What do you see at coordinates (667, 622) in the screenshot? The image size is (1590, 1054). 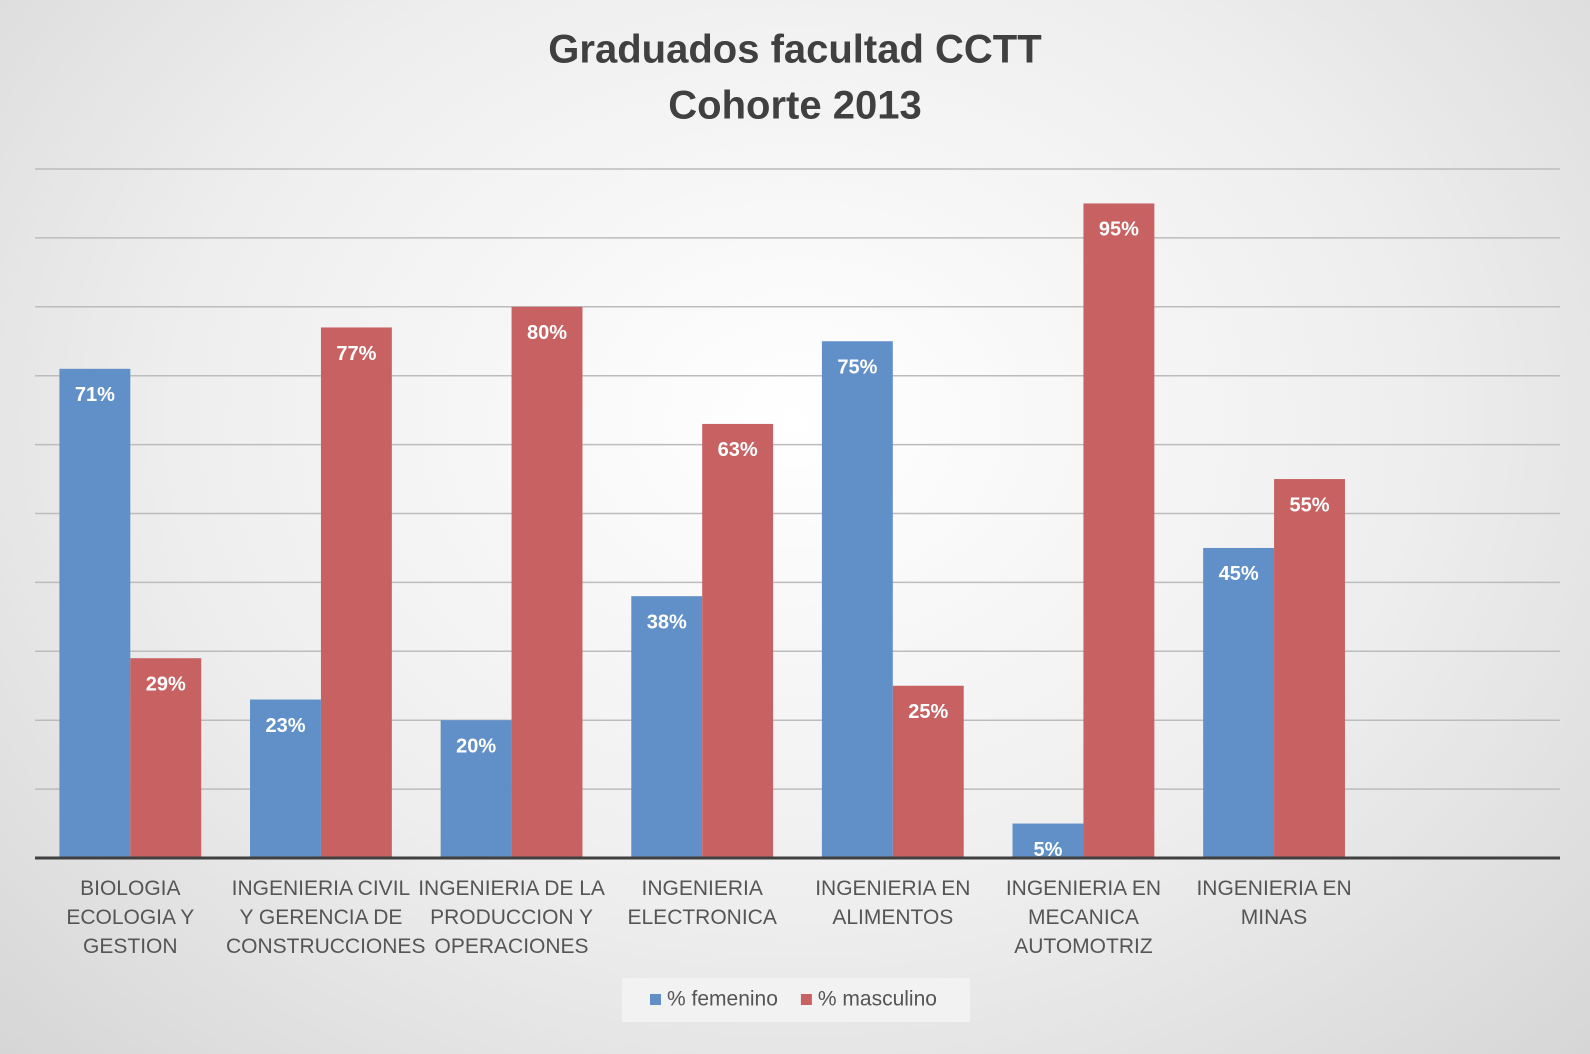 I see `data-label: 38%` at bounding box center [667, 622].